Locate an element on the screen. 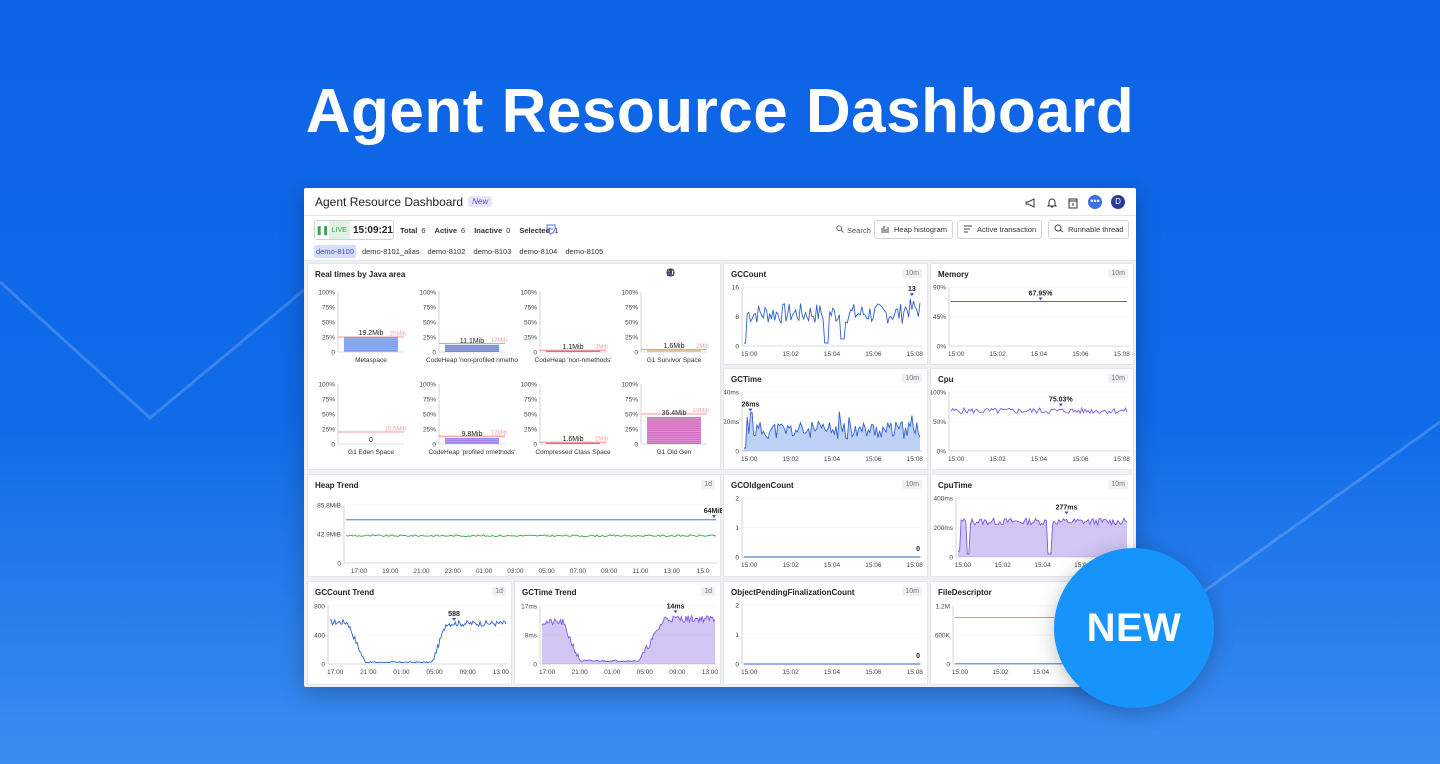 The width and height of the screenshot is (1440, 764). series-line is located at coordinates (418, 641).